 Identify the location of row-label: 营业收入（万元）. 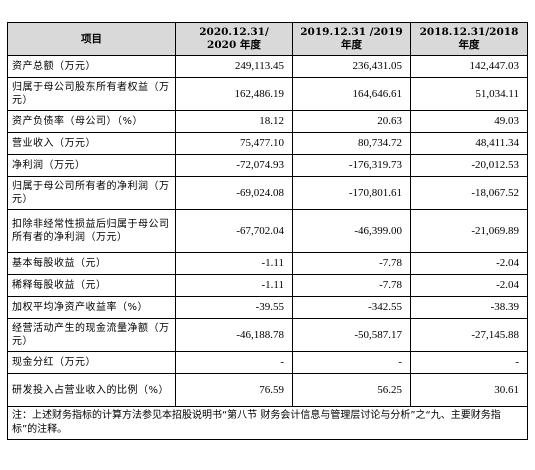
(91, 143).